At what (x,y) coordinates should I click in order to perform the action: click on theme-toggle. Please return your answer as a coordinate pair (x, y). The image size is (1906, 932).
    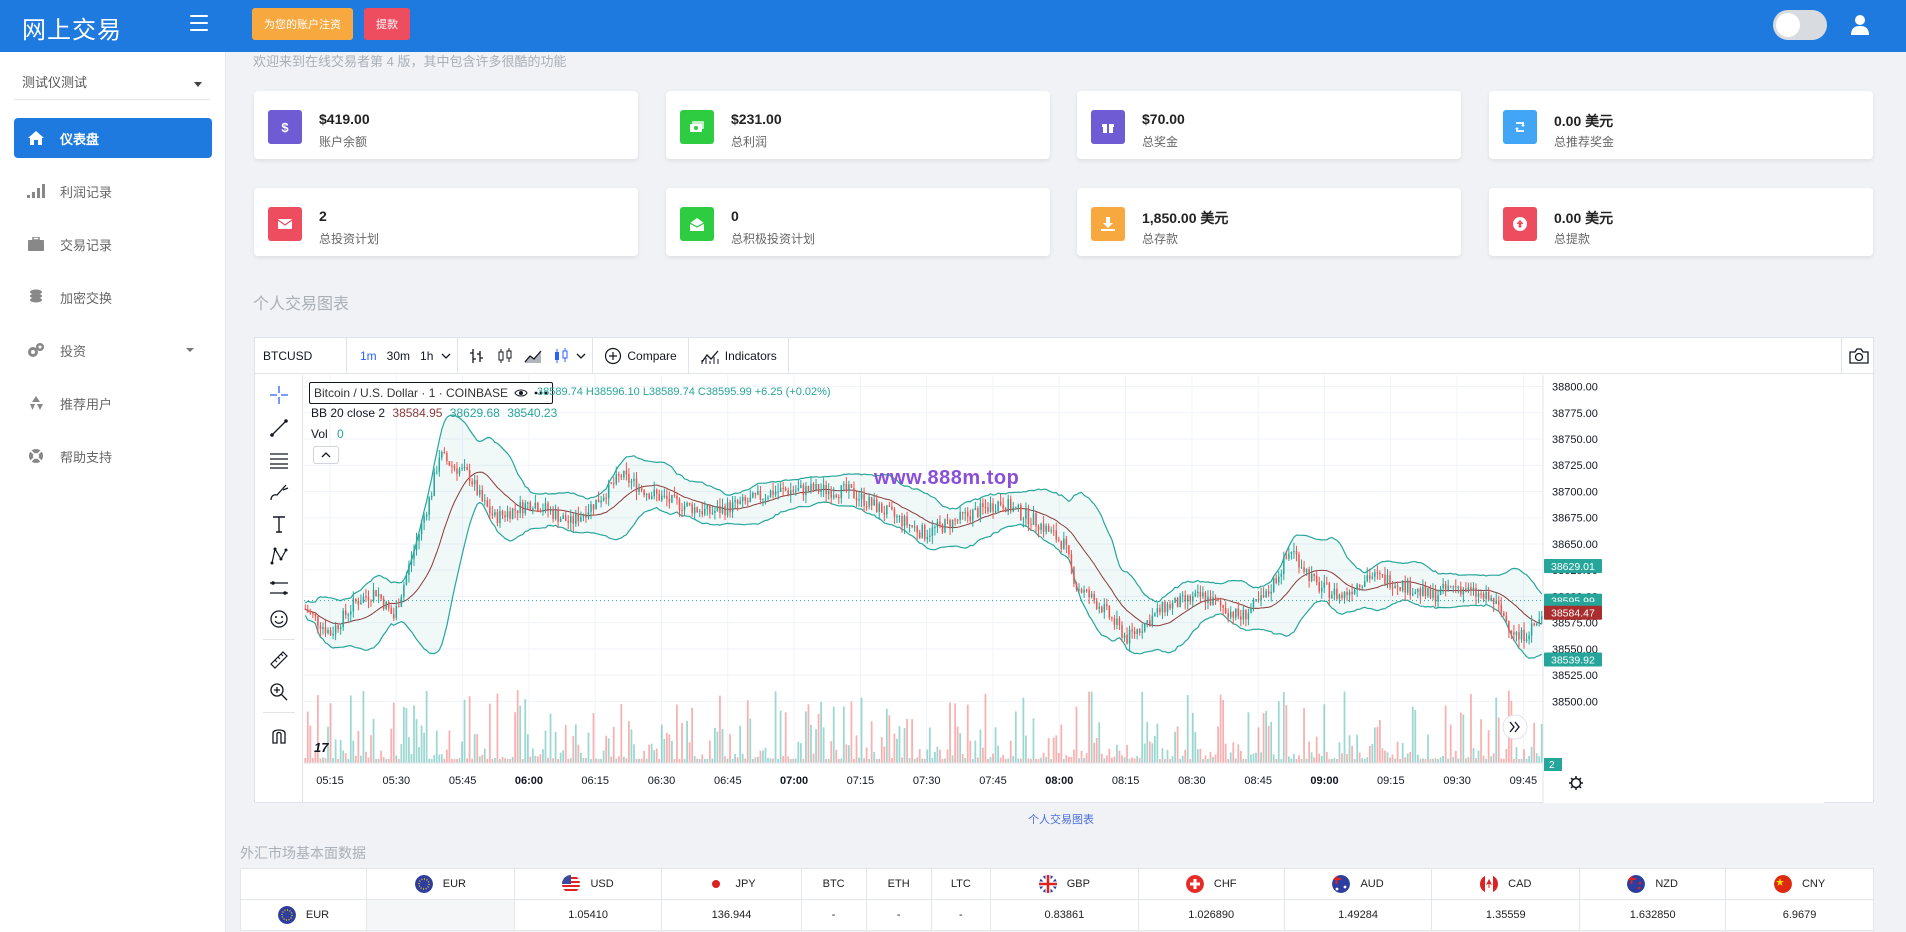
    Looking at the image, I should click on (1800, 25).